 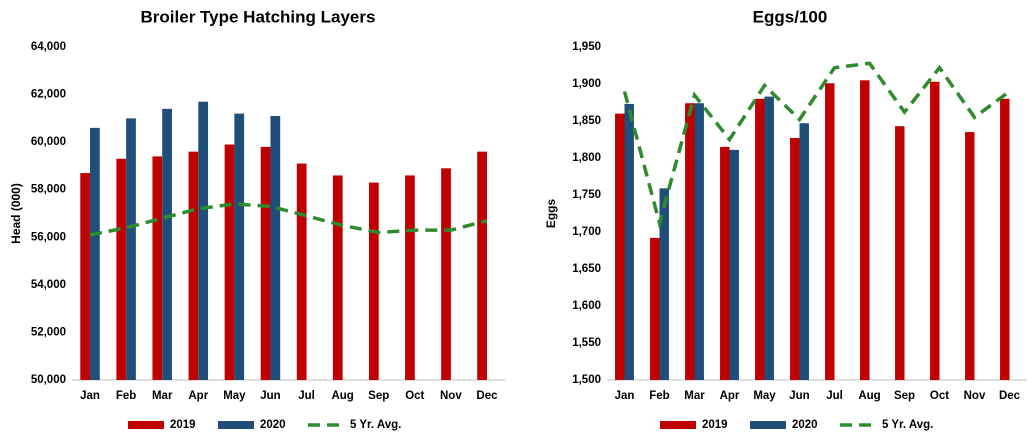 What do you see at coordinates (790, 16) in the screenshot?
I see `chart-title: Eggs/100` at bounding box center [790, 16].